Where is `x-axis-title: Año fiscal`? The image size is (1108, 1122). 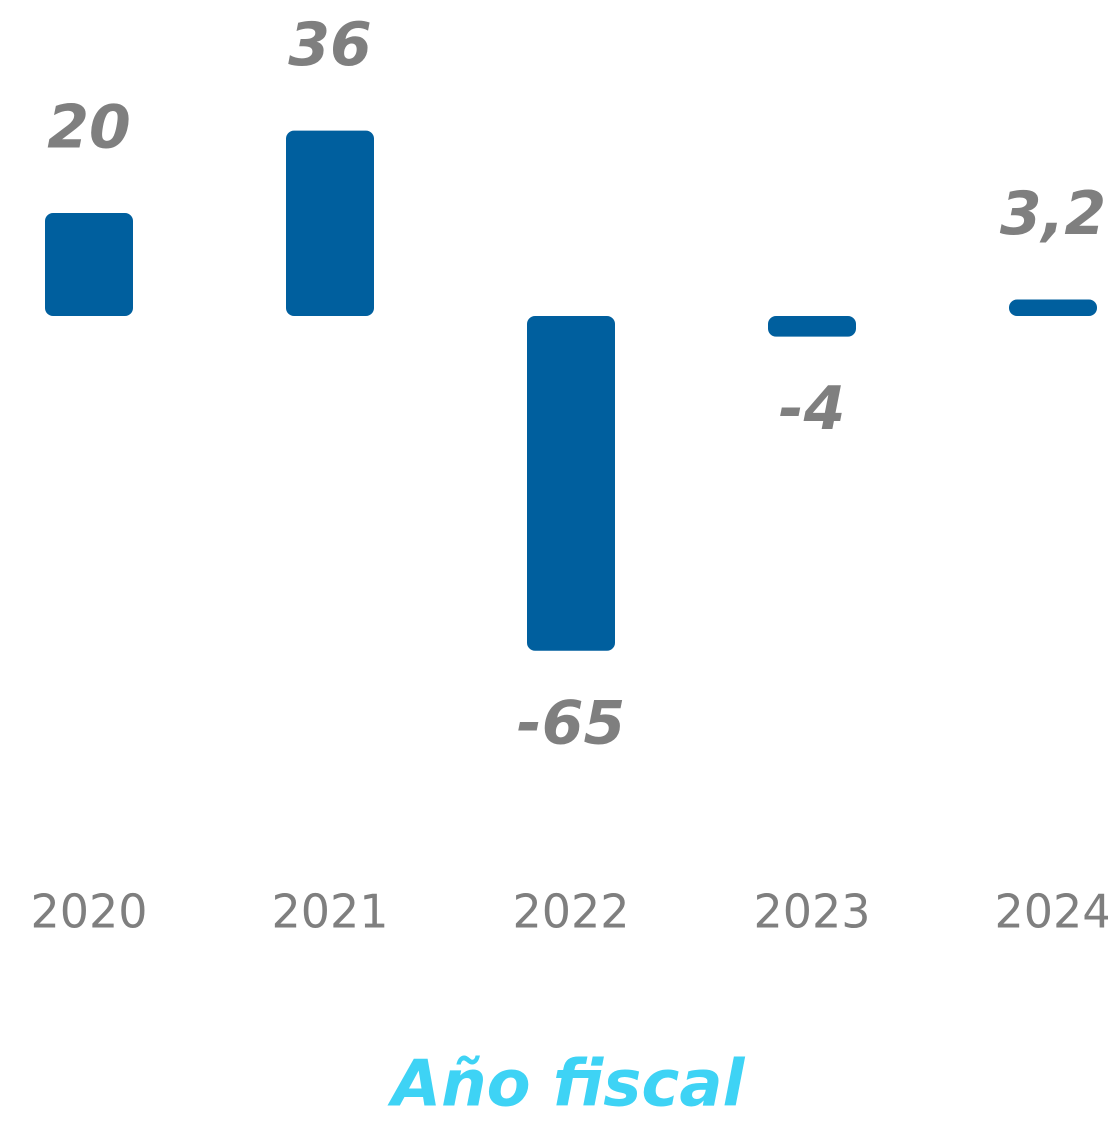
x-axis-title: Año fiscal is located at coordinates (566, 1085).